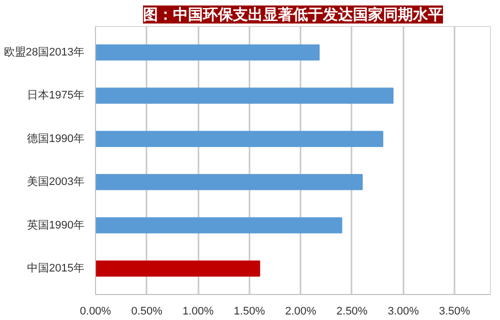 The image size is (500, 320). What do you see at coordinates (56, 225) in the screenshot?
I see `y-tick-label: 英国1990年` at bounding box center [56, 225].